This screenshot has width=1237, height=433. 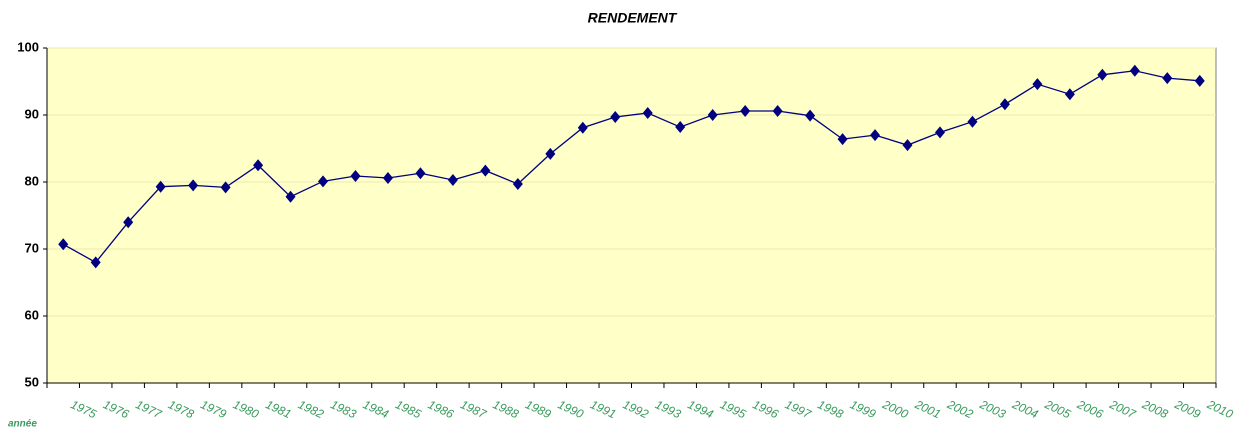 What do you see at coordinates (408, 409) in the screenshot?
I see `x-tick-label: 1985` at bounding box center [408, 409].